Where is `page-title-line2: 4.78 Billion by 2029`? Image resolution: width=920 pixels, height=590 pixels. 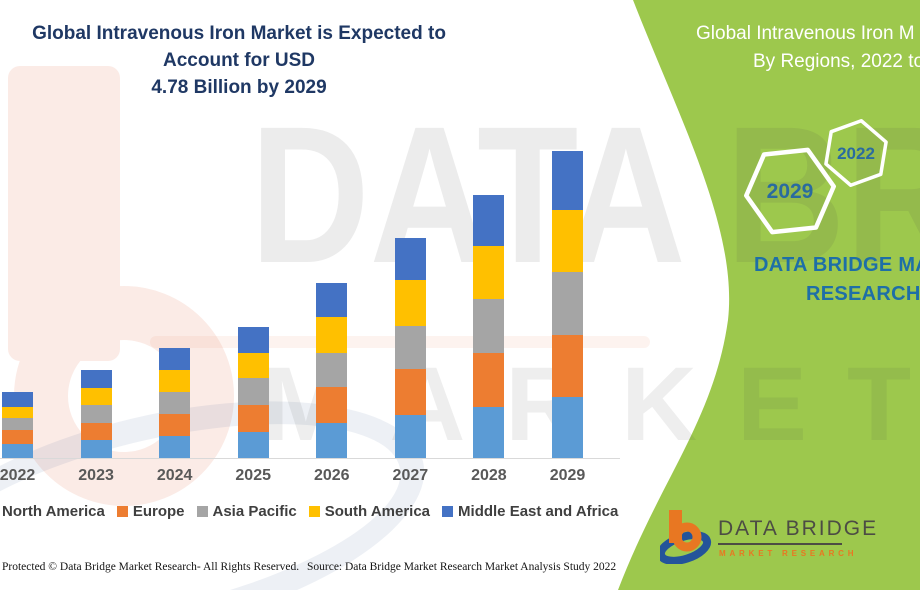 page-title-line2: 4.78 Billion by 2029 is located at coordinates (239, 87).